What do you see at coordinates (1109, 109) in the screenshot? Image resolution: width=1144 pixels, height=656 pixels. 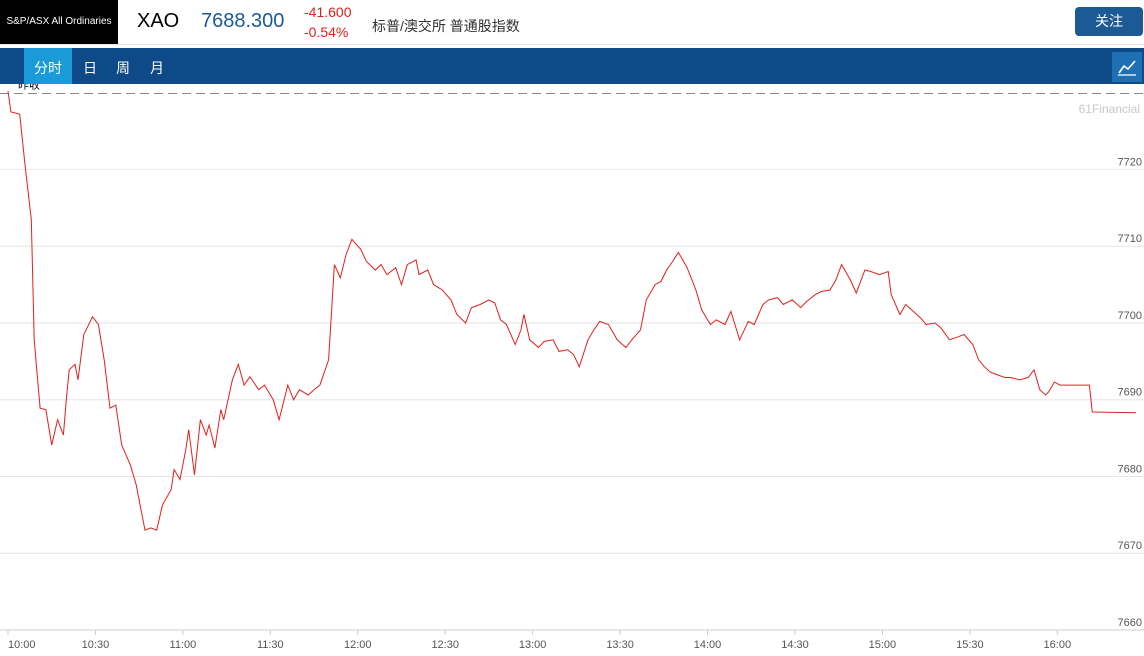 I see `watermark: 61Financial` at bounding box center [1109, 109].